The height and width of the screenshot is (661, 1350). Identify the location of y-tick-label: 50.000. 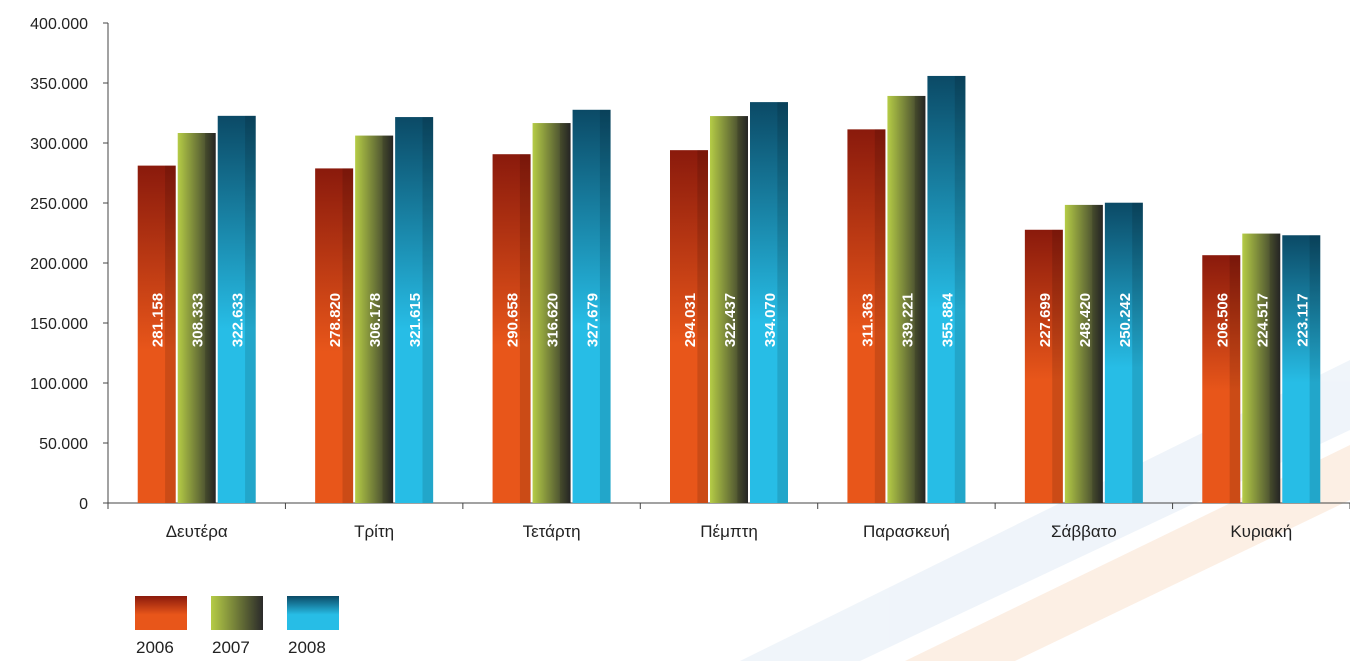
(63, 444).